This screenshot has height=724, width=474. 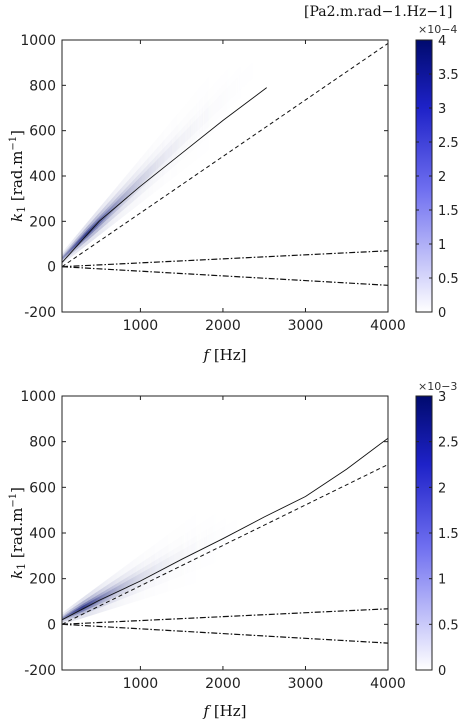 What do you see at coordinates (442, 177) in the screenshot?
I see `colorbar-tick-label: 2` at bounding box center [442, 177].